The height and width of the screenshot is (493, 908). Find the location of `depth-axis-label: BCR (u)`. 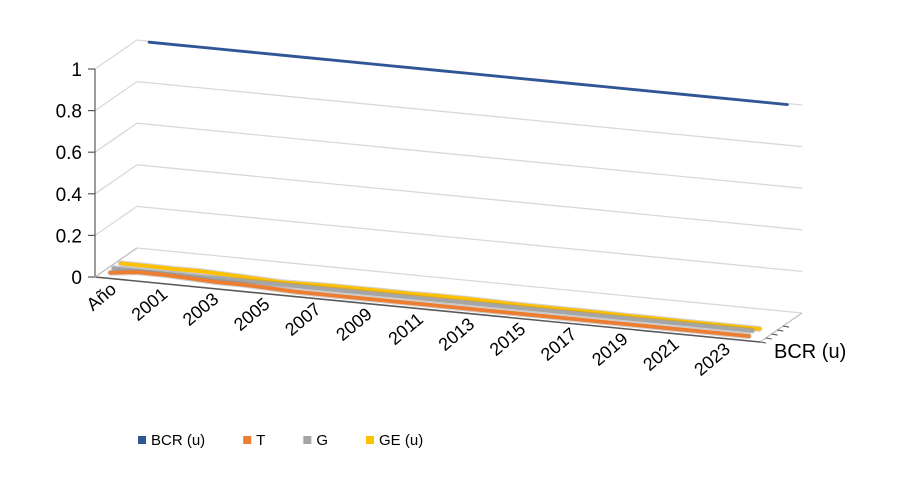

depth-axis-label: BCR (u) is located at coordinates (810, 352).